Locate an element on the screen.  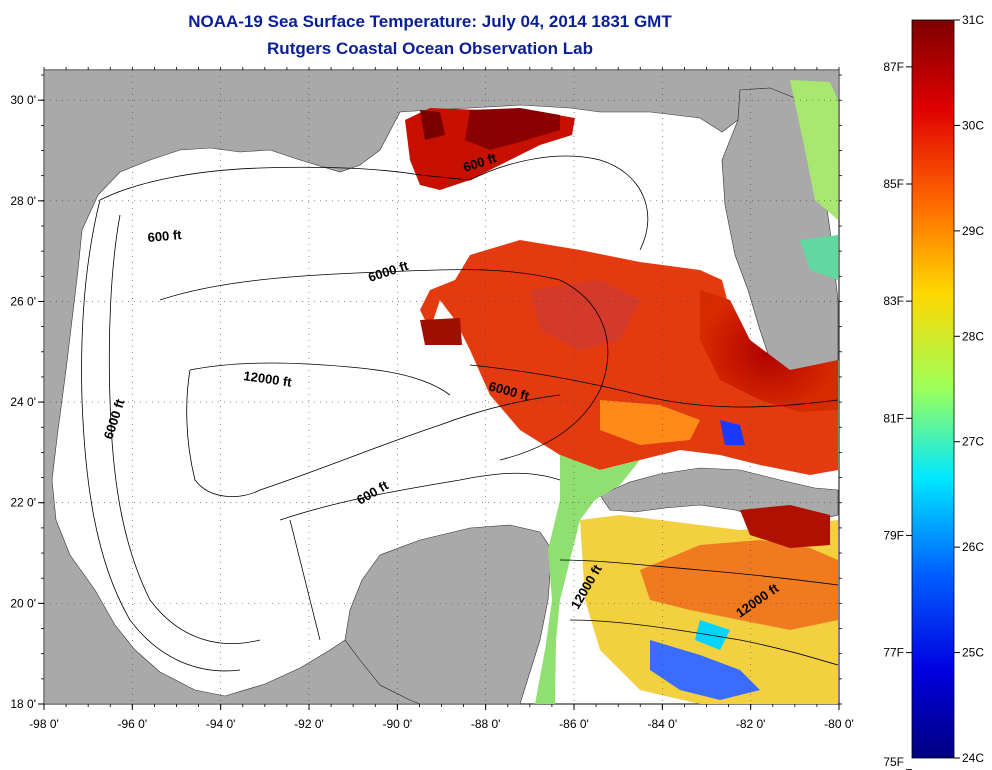
colorbar-f-label: 85F is located at coordinates (893, 184).